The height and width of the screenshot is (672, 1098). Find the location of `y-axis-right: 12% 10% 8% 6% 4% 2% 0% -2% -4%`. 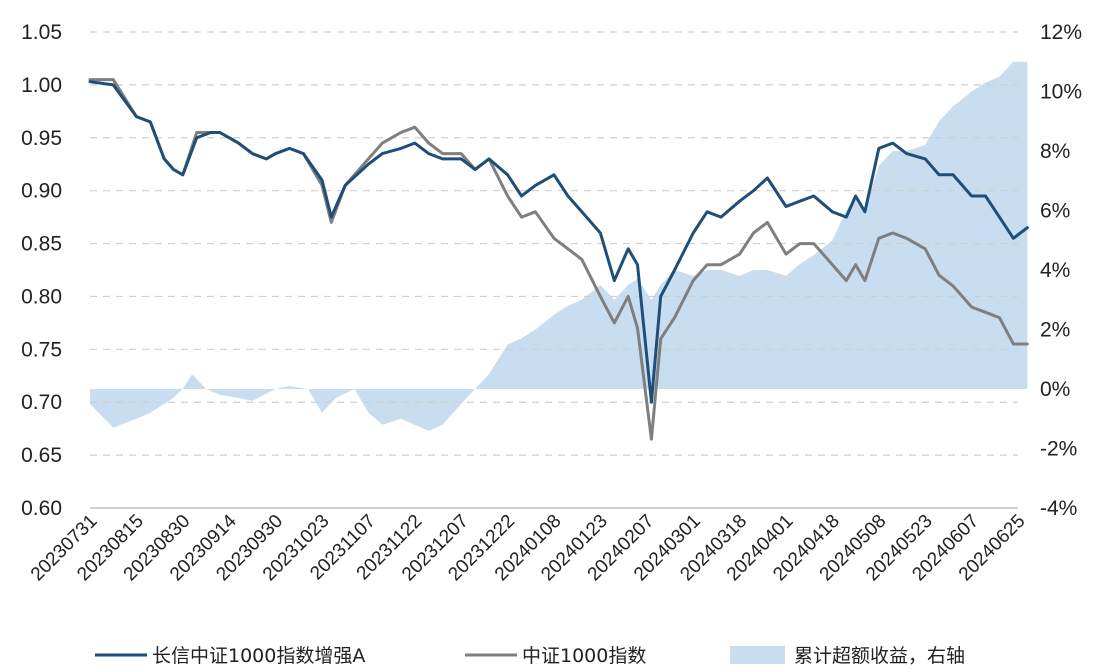

y-axis-right: 12% 10% 8% 6% 4% 2% 0% -2% -4% is located at coordinates (1061, 270).